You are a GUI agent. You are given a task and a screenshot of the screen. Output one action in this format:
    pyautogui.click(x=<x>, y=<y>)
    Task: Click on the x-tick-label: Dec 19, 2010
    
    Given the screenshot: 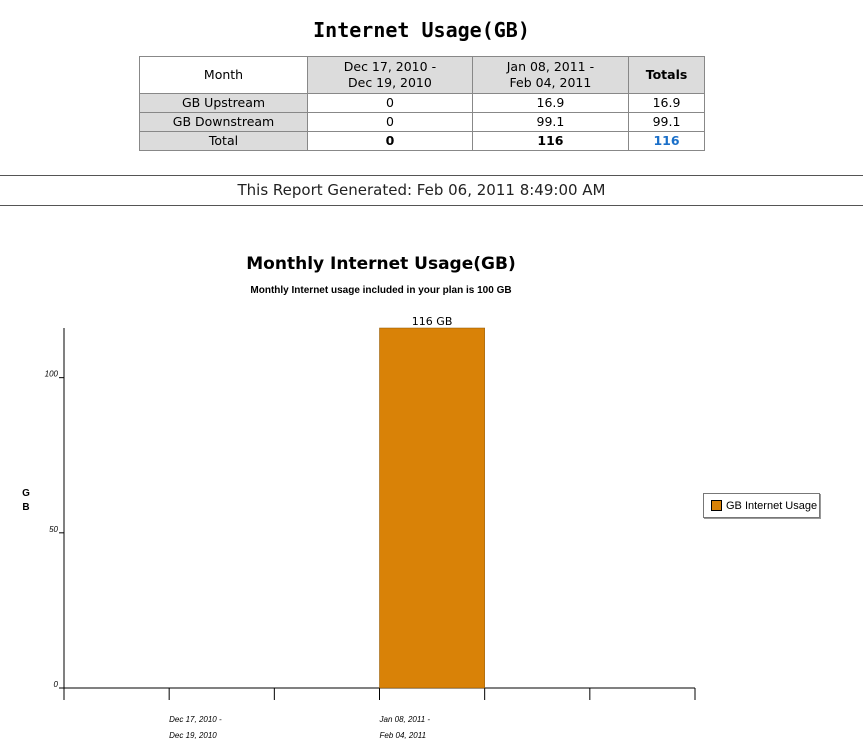 What is the action you would take?
    pyautogui.click(x=193, y=735)
    